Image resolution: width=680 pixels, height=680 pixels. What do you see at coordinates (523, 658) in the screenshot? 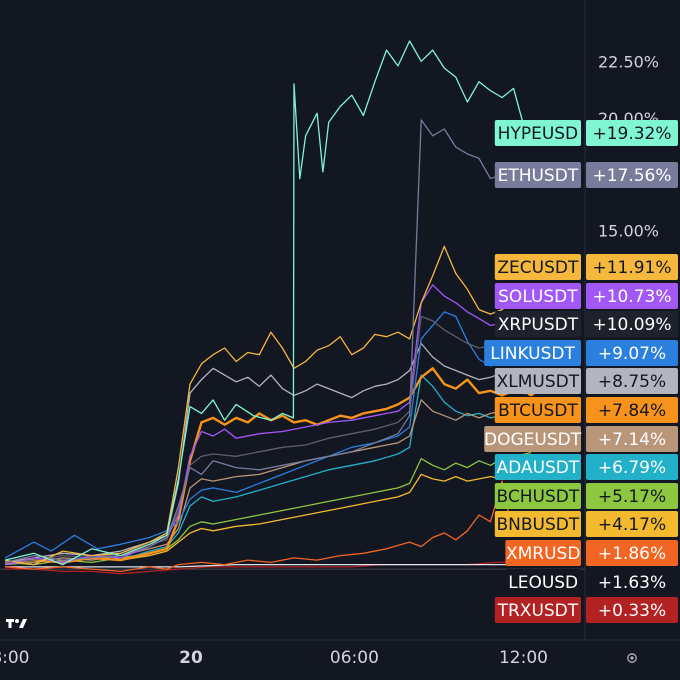
I see `x-tick-label: 12:00` at bounding box center [523, 658].